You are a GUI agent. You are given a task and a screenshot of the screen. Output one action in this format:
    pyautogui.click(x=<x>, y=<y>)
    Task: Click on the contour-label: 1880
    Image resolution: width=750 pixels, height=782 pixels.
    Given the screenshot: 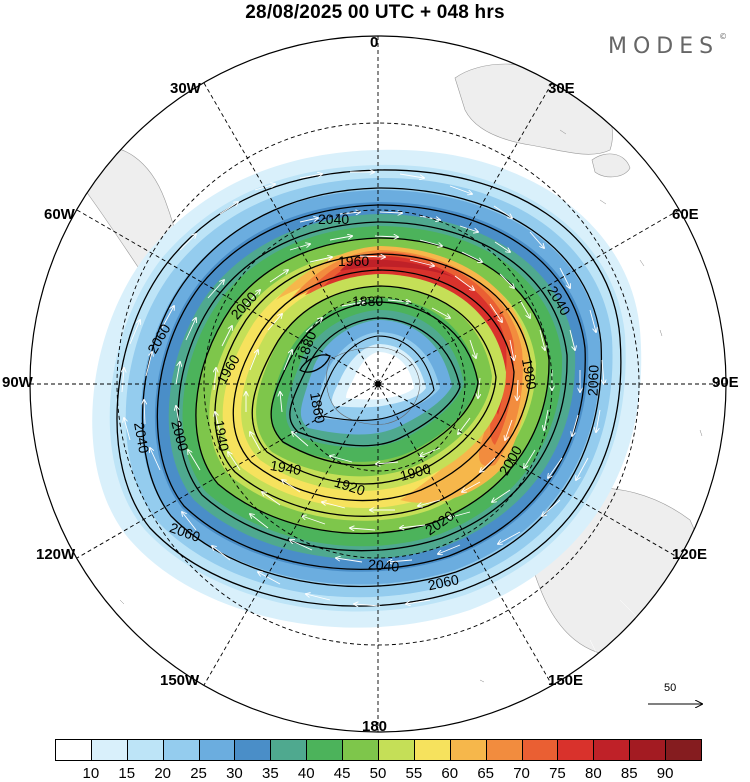 What is the action you would take?
    pyautogui.click(x=367, y=301)
    